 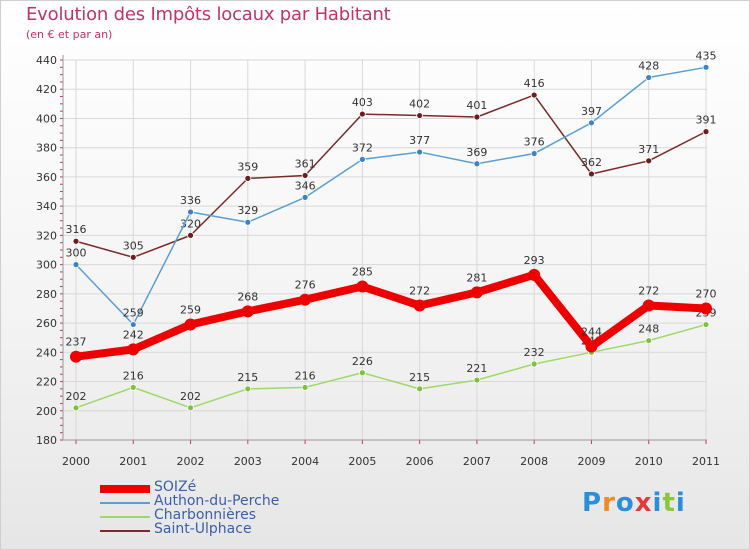 What do you see at coordinates (76, 461) in the screenshot?
I see `x-tick-label-2000: 2000` at bounding box center [76, 461].